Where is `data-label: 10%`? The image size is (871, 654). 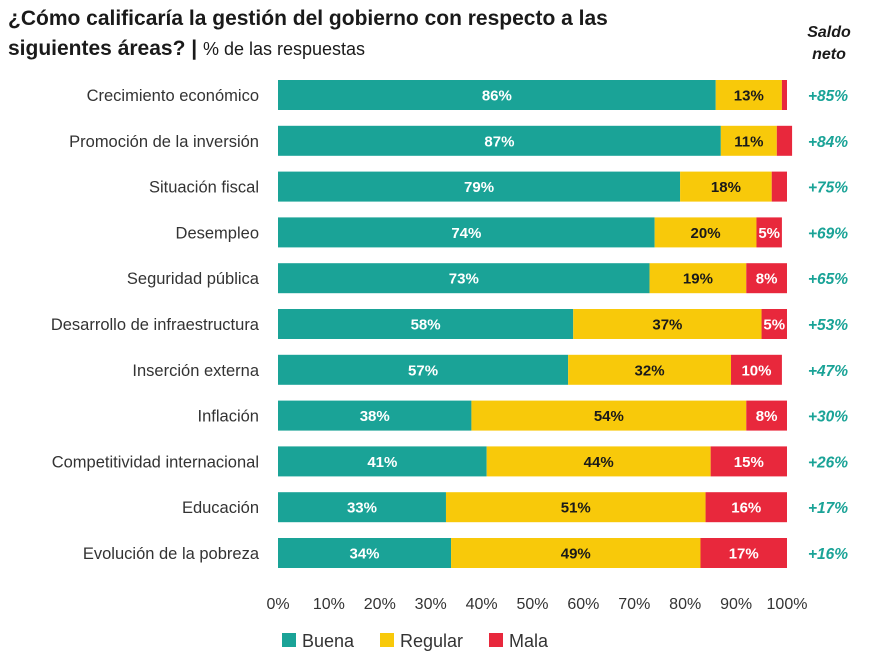 data-label: 10% is located at coordinates (756, 370).